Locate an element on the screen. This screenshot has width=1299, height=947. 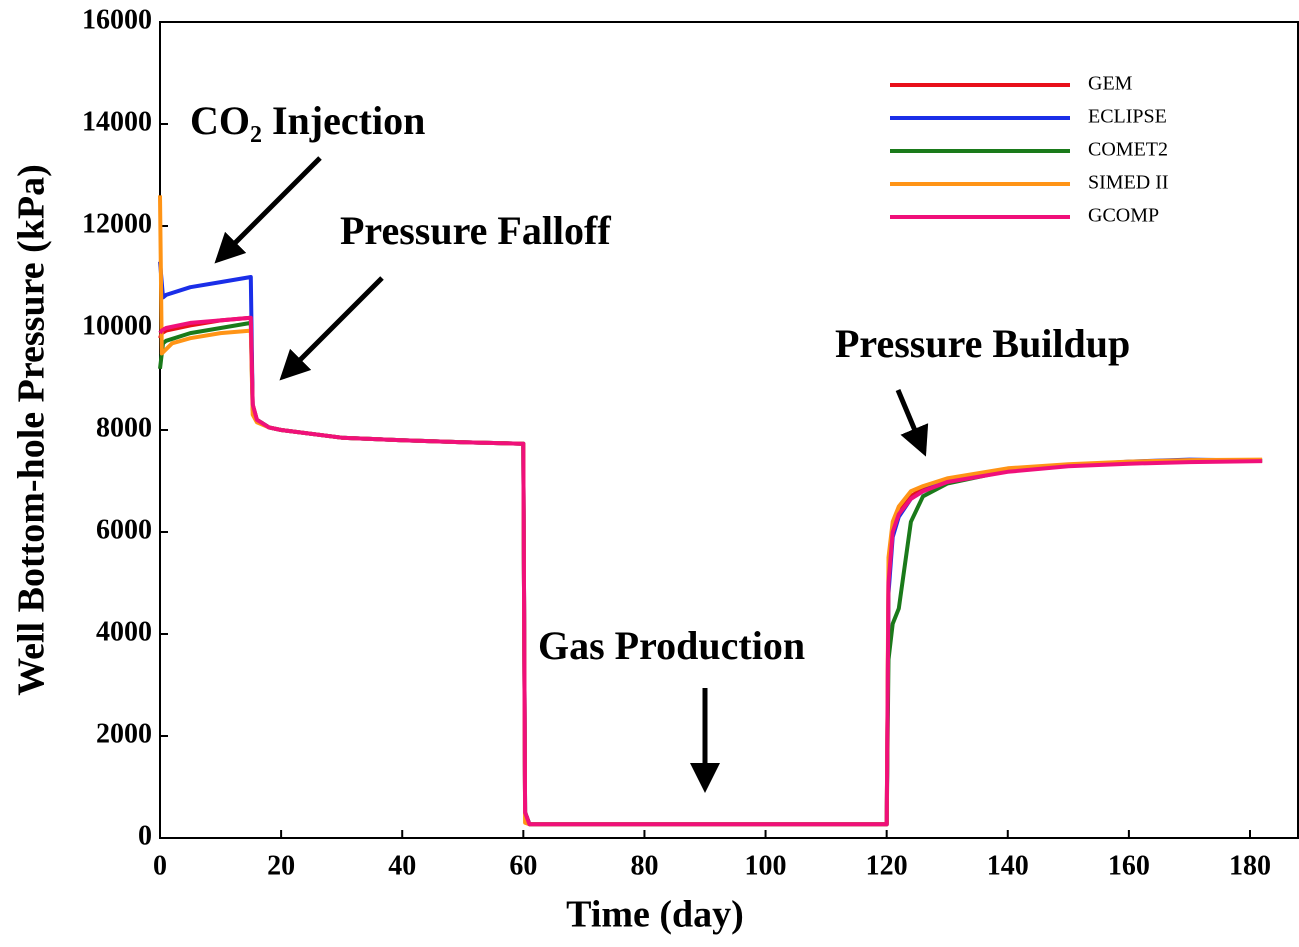
legend-label: GCOMP is located at coordinates (1123, 216).